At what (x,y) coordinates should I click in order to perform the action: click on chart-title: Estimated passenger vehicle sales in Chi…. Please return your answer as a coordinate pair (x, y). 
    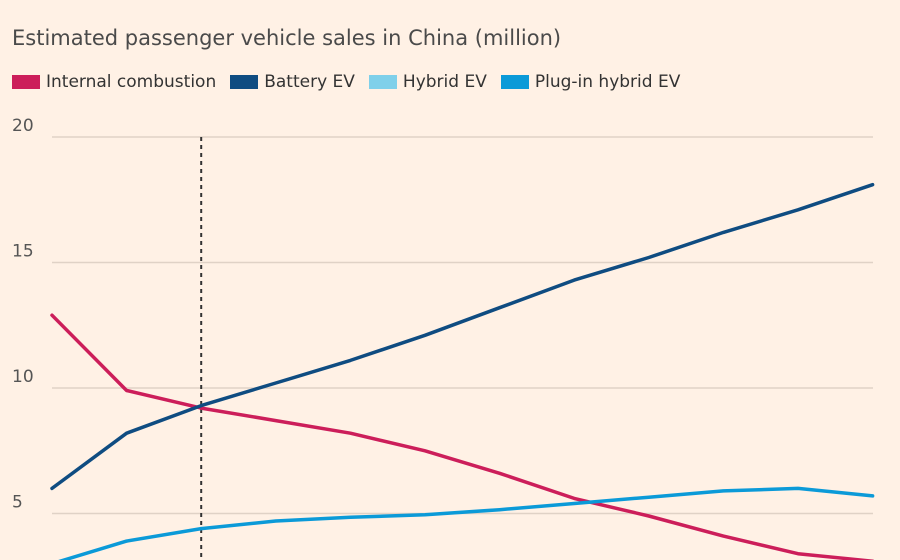
    Looking at the image, I should click on (287, 38).